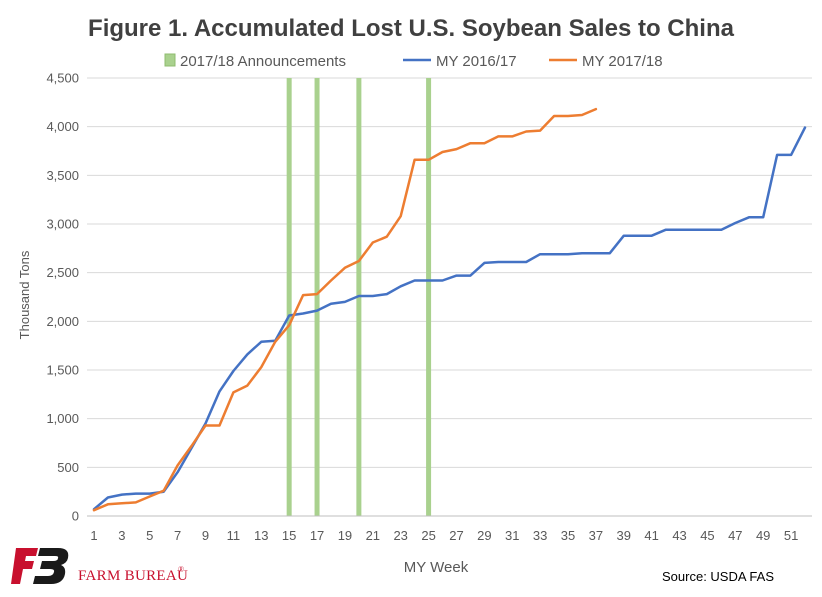 The width and height of the screenshot is (822, 597). I want to click on x-tick-label: 41, so click(651, 535).